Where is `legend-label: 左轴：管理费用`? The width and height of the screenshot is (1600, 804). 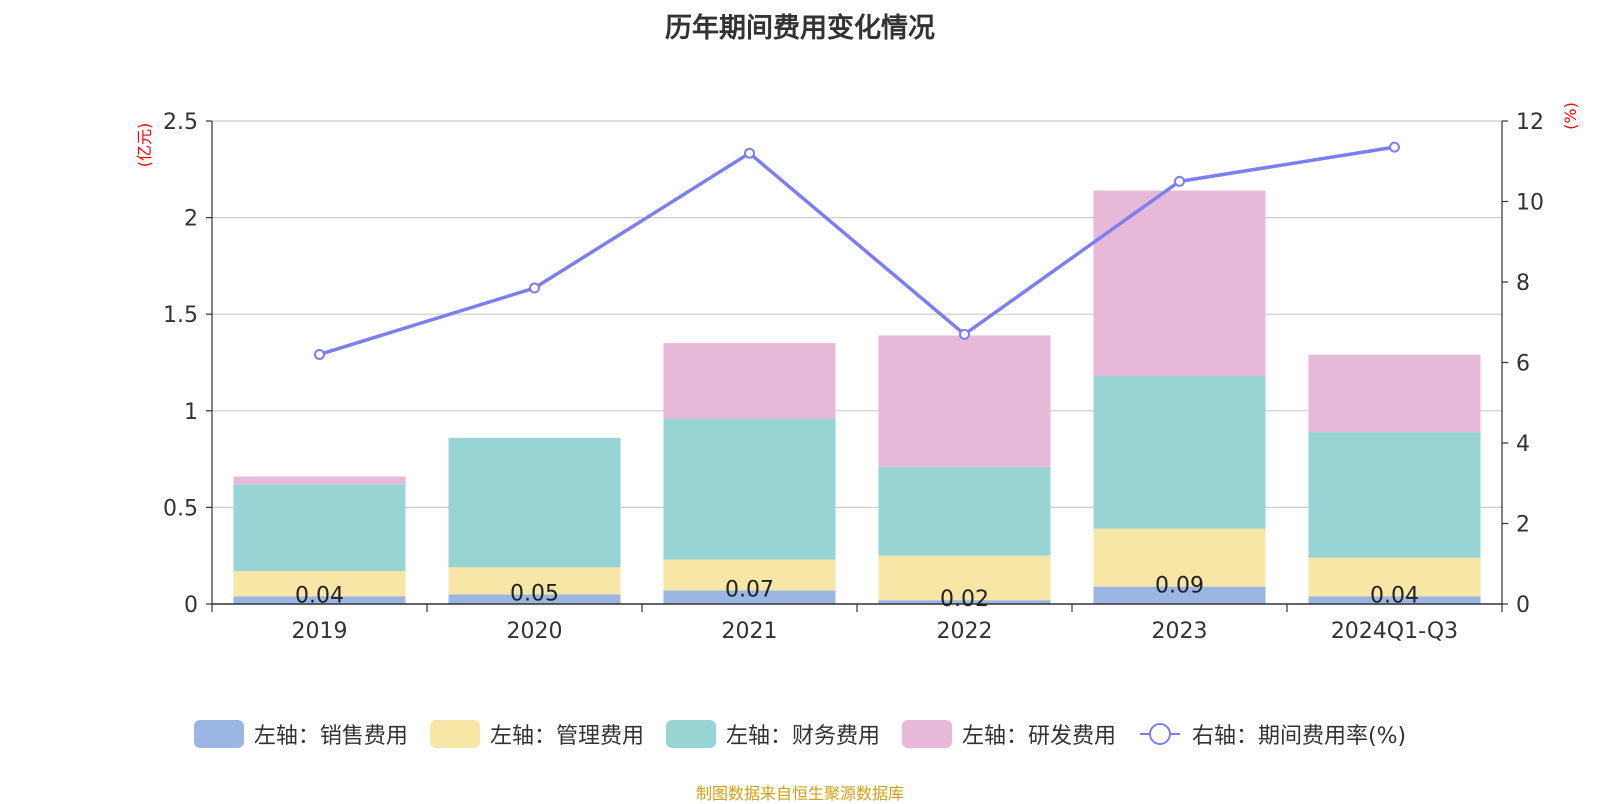
legend-label: 左轴：管理费用 is located at coordinates (566, 736).